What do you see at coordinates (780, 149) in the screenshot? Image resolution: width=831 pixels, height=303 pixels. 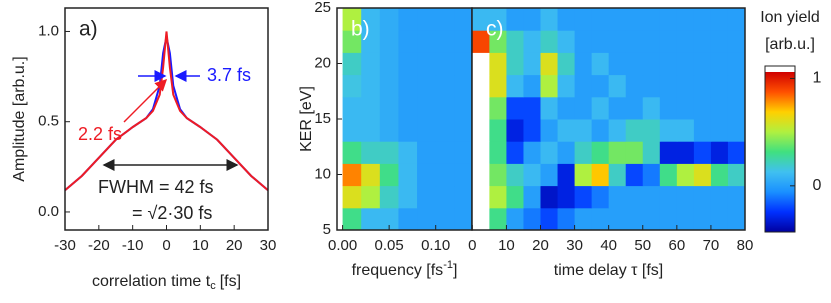 I see `colorbar-frame` at bounding box center [780, 149].